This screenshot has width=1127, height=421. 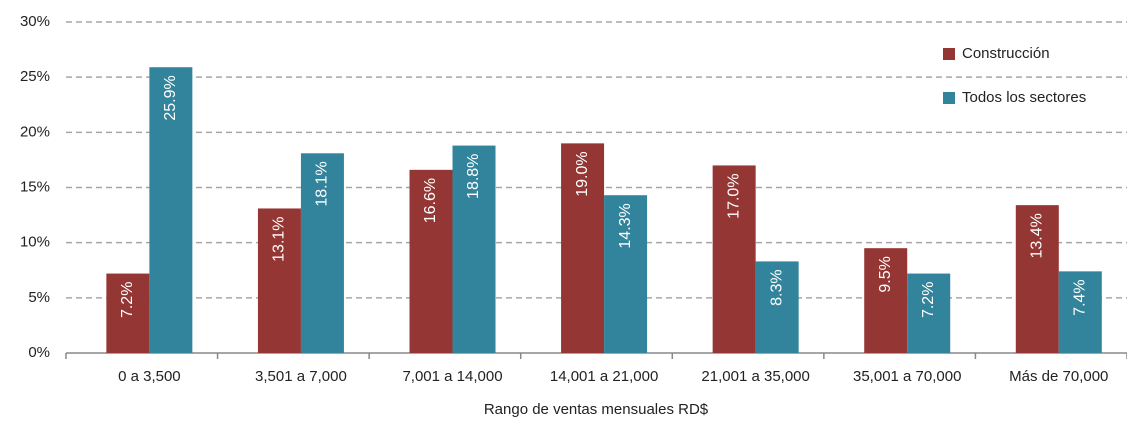 What do you see at coordinates (170, 97) in the screenshot?
I see `value-label: 25.9%` at bounding box center [170, 97].